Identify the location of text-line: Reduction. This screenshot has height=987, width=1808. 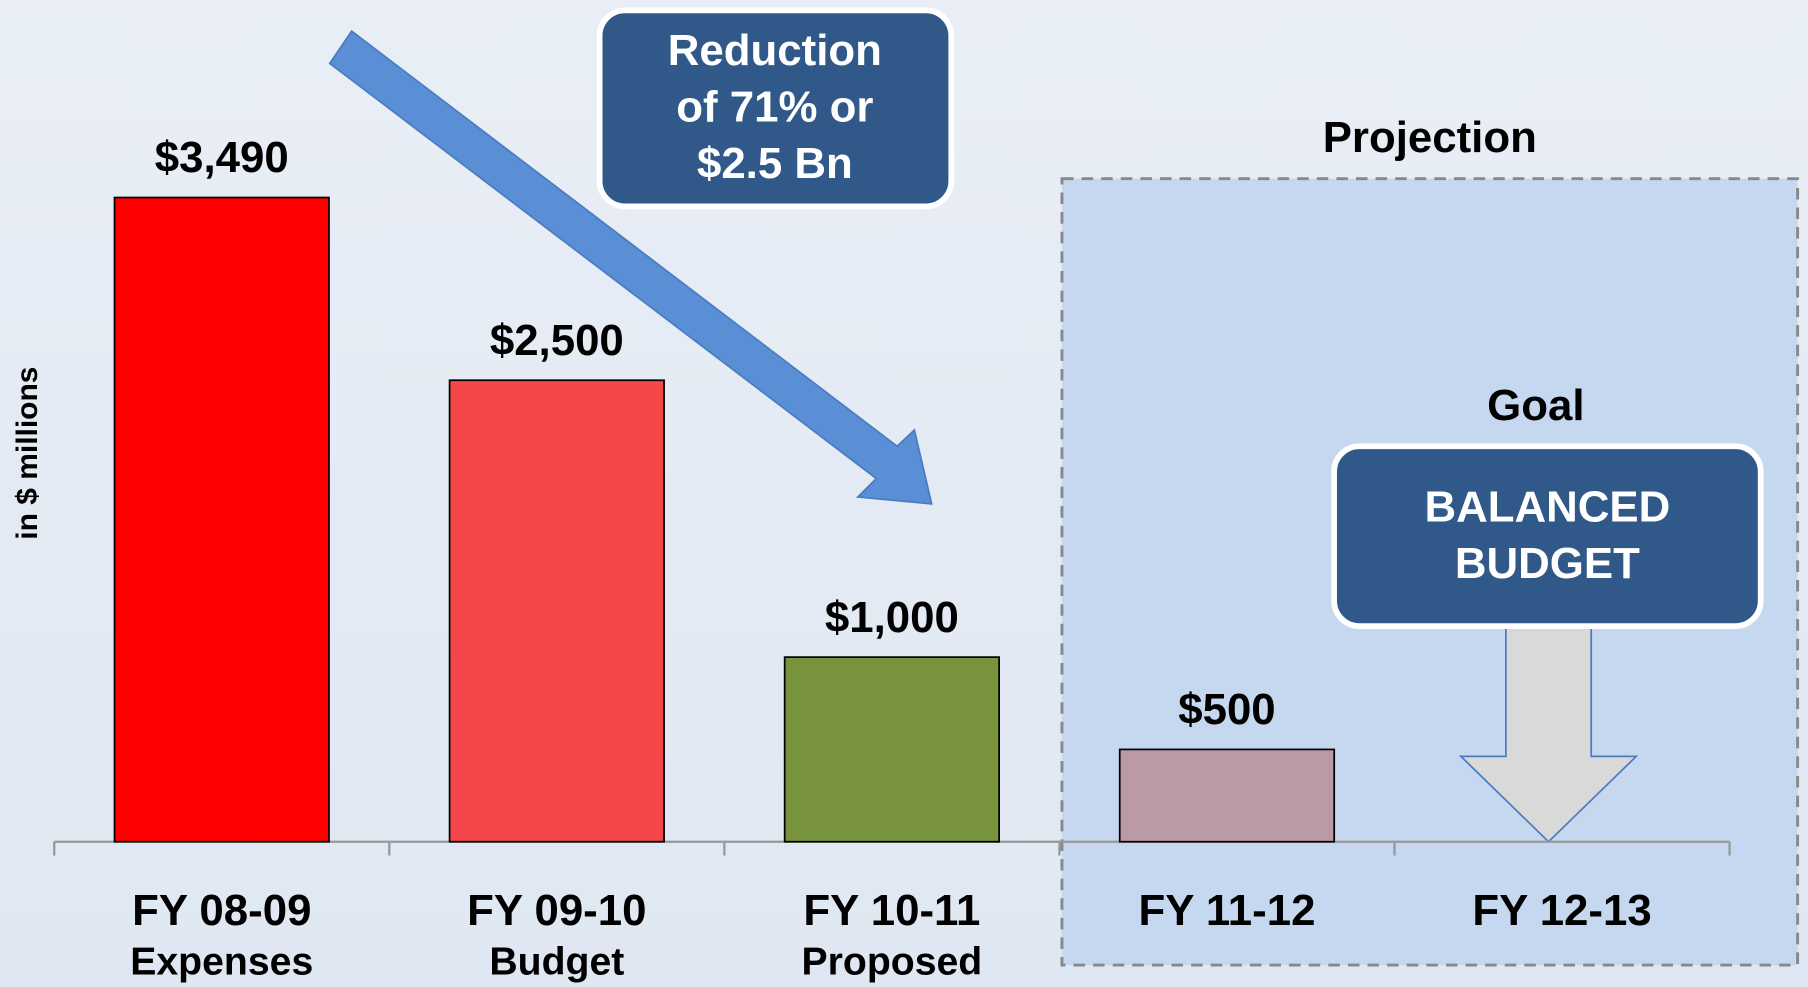
(775, 50).